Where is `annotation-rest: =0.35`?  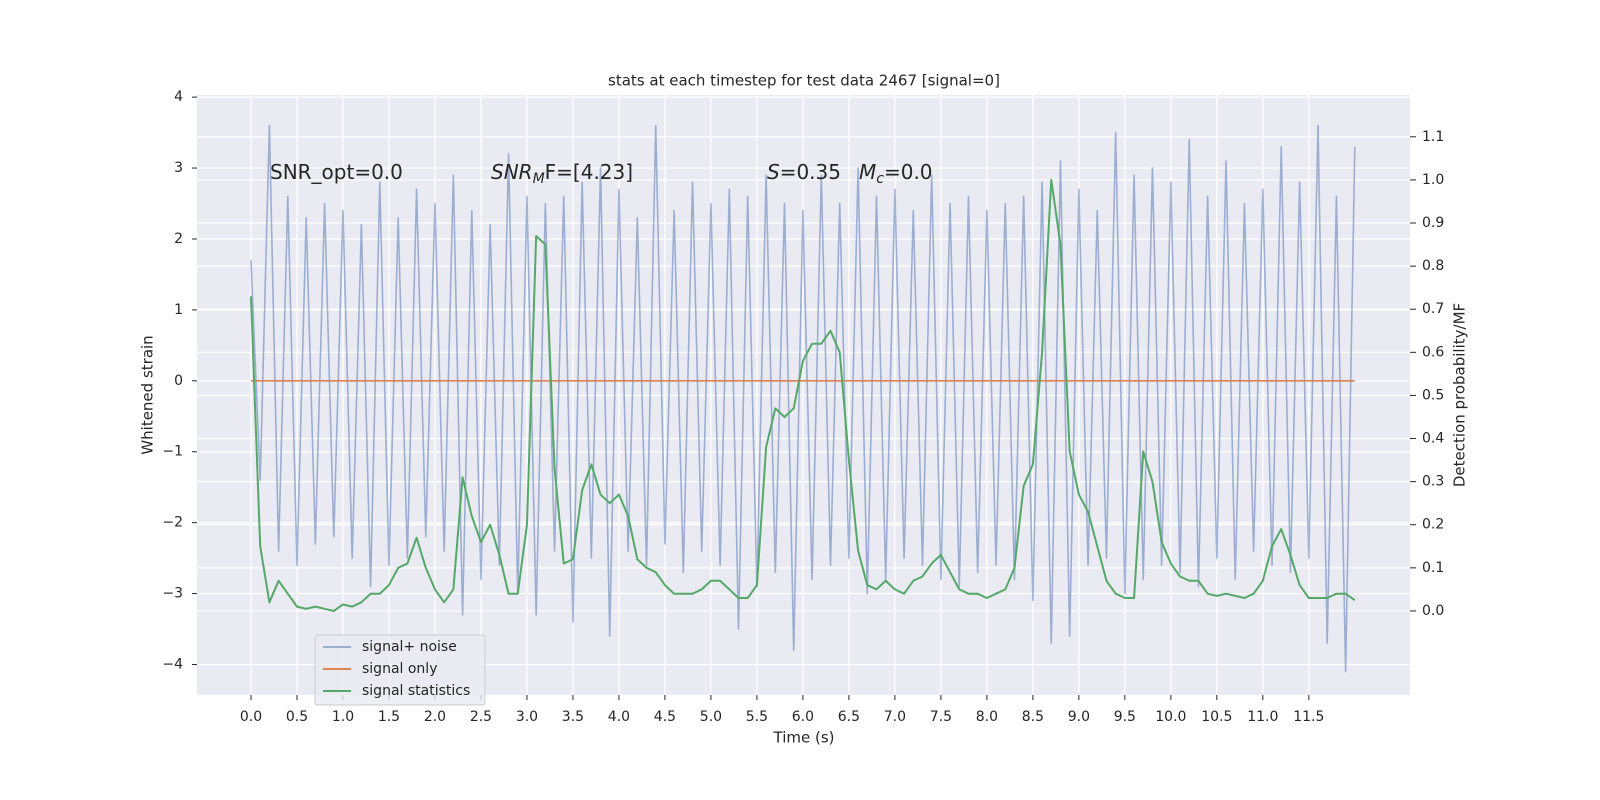
annotation-rest: =0.35 is located at coordinates (810, 172).